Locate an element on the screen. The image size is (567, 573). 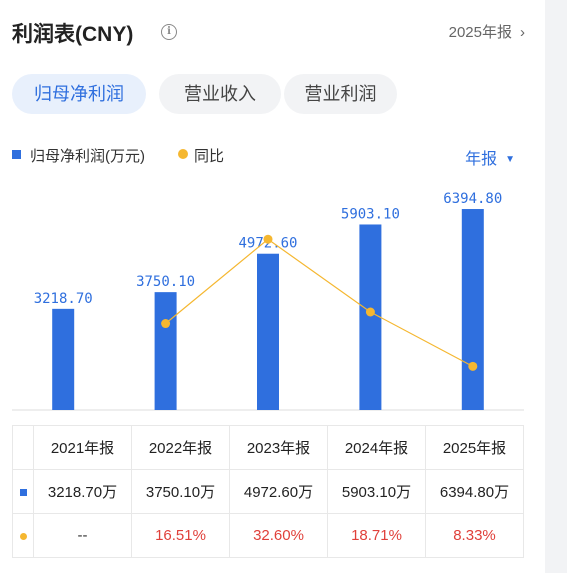
bar-legend-marker is located at coordinates (16, 154).